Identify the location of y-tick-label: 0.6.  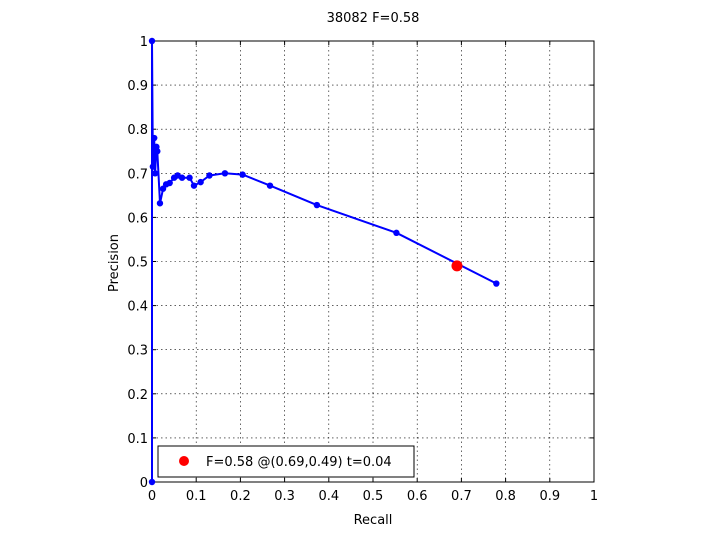
(137, 218).